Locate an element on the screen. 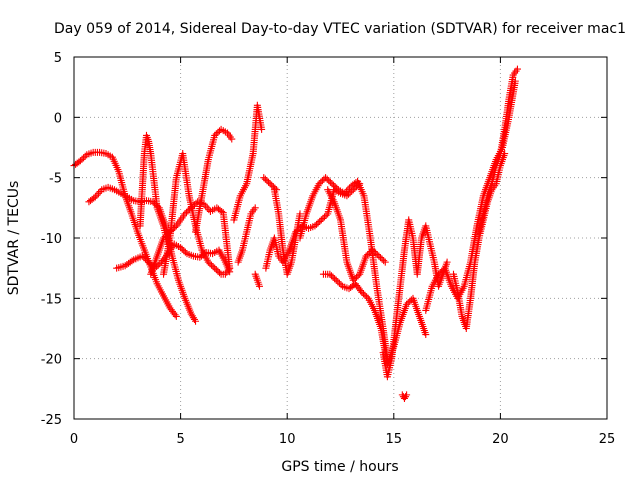 The width and height of the screenshot is (640, 480). x-tick-label: 10 is located at coordinates (287, 439).